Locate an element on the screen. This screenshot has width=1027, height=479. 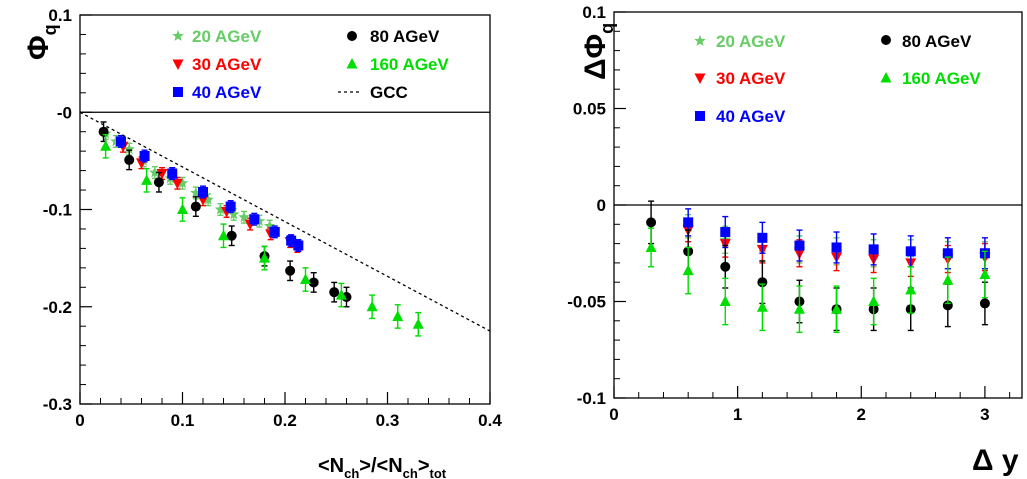
right-ylabel: ΔΦq is located at coordinates (598, 51).